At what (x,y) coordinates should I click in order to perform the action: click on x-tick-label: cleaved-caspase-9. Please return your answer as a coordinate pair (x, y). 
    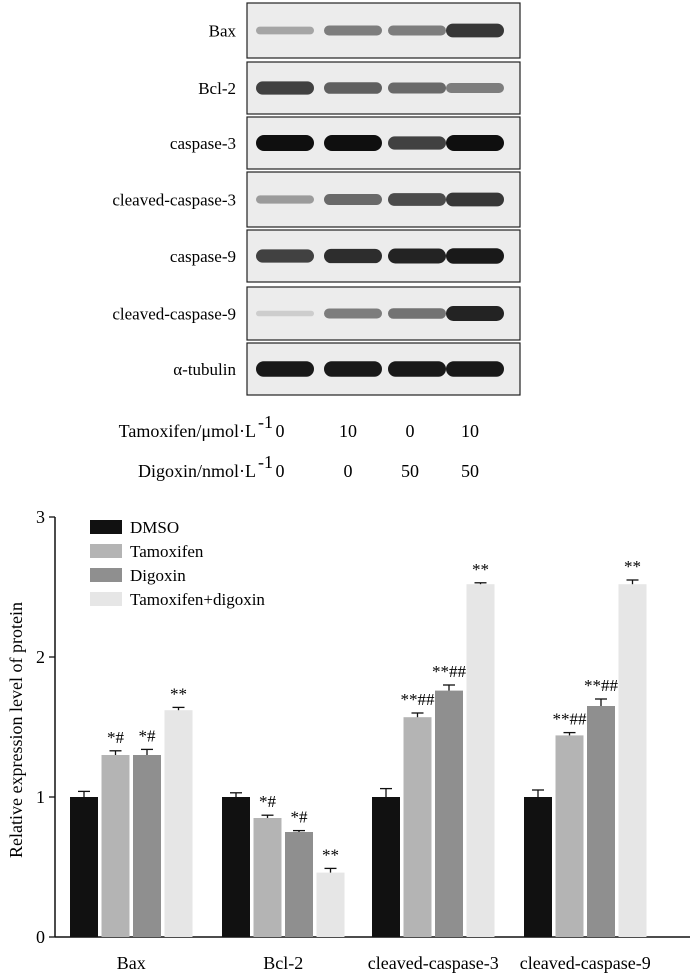
    Looking at the image, I should click on (585, 963).